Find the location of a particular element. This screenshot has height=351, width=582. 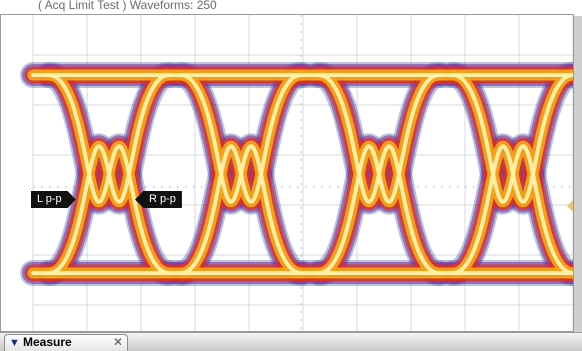

right-peak-label: R p-p is located at coordinates (162, 199).